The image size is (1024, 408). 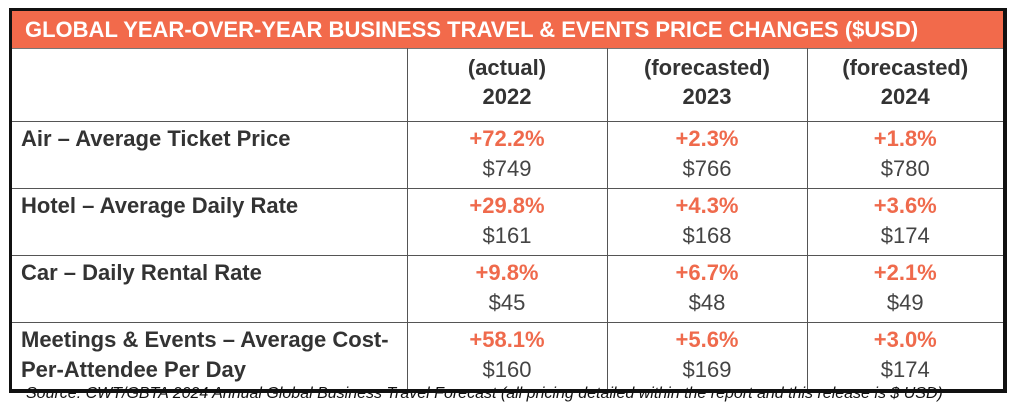 What do you see at coordinates (507, 168) in the screenshot?
I see `price: $749` at bounding box center [507, 168].